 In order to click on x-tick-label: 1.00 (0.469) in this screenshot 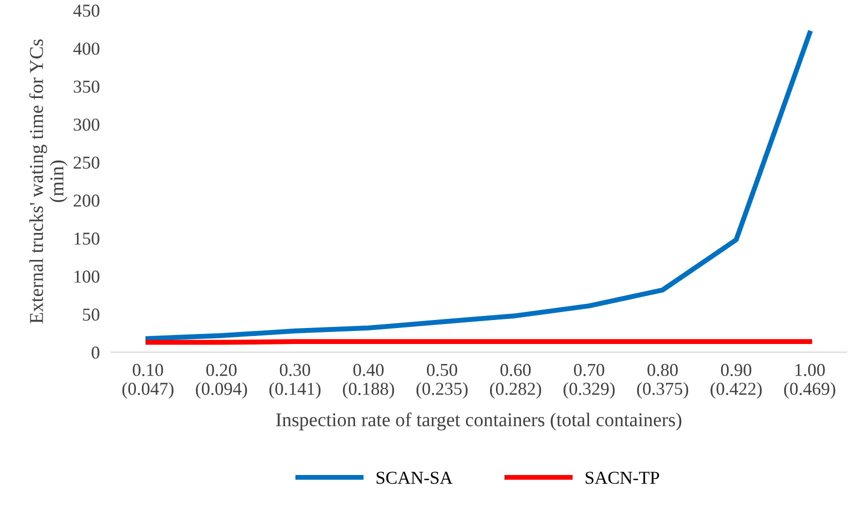, I will do `click(810, 381)`.